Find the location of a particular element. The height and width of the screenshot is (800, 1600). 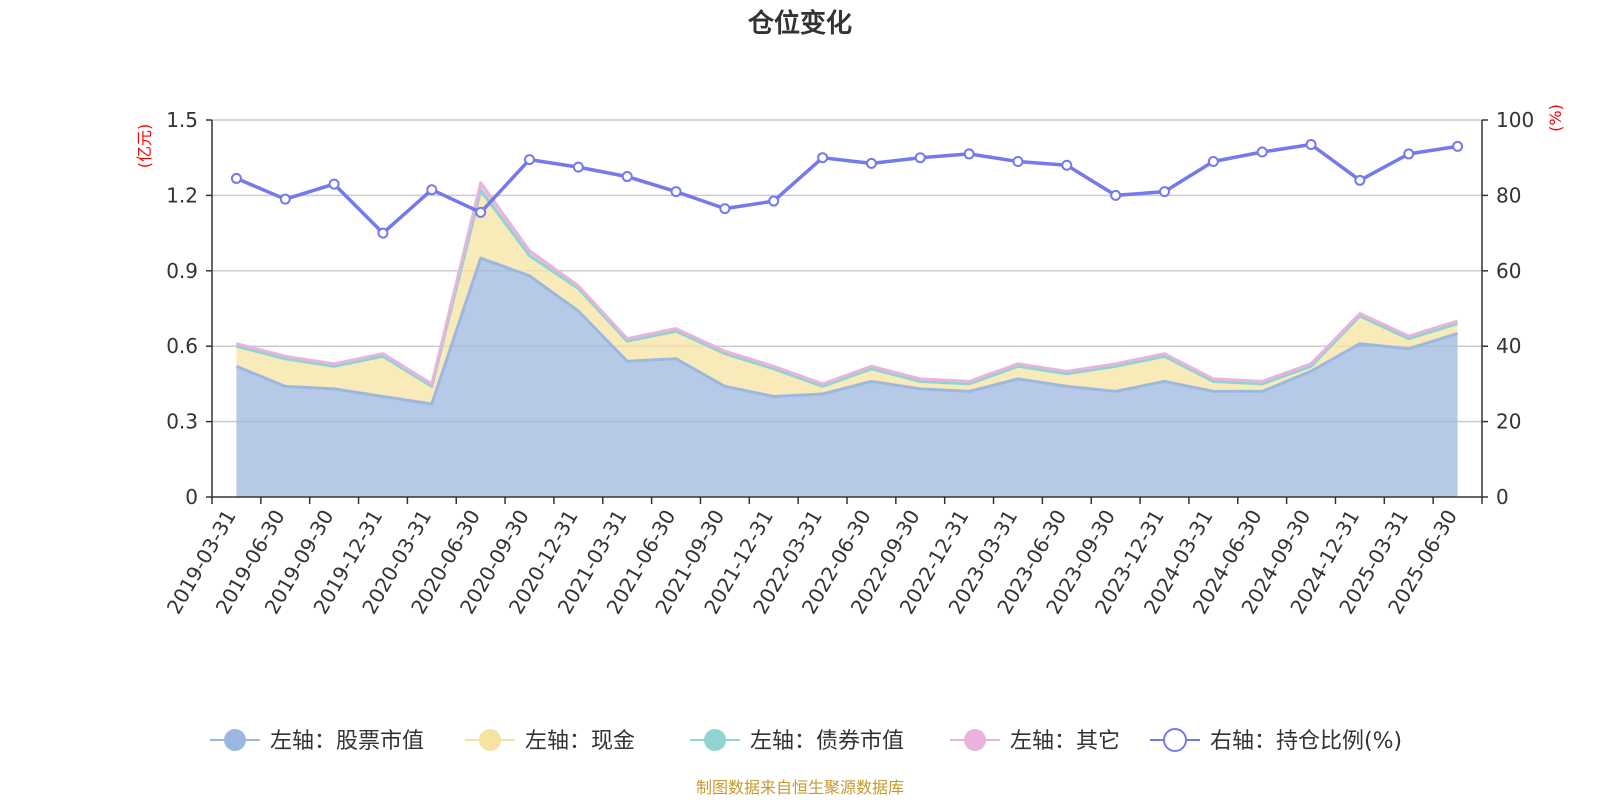

ratio-series-line is located at coordinates (846, 188).